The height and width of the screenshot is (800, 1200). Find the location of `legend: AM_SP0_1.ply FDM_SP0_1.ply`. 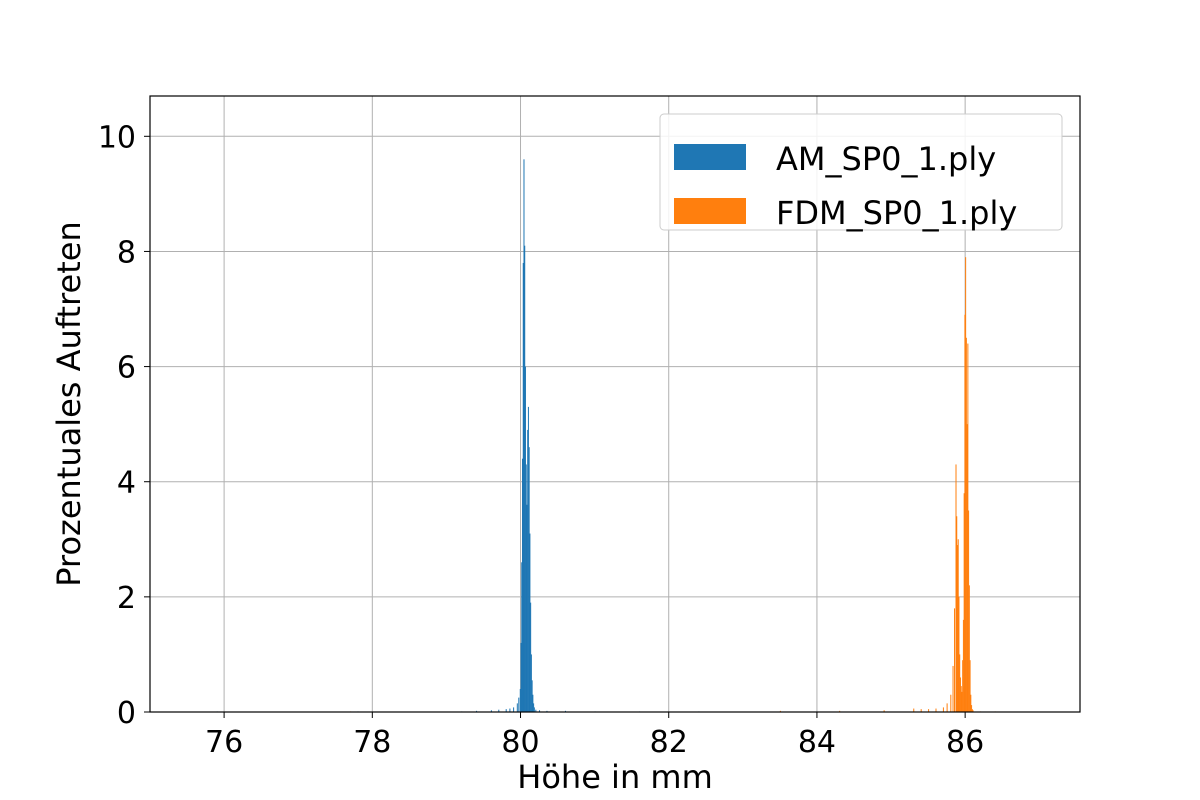

legend: AM_SP0_1.ply FDM_SP0_1.ply is located at coordinates (861, 172).